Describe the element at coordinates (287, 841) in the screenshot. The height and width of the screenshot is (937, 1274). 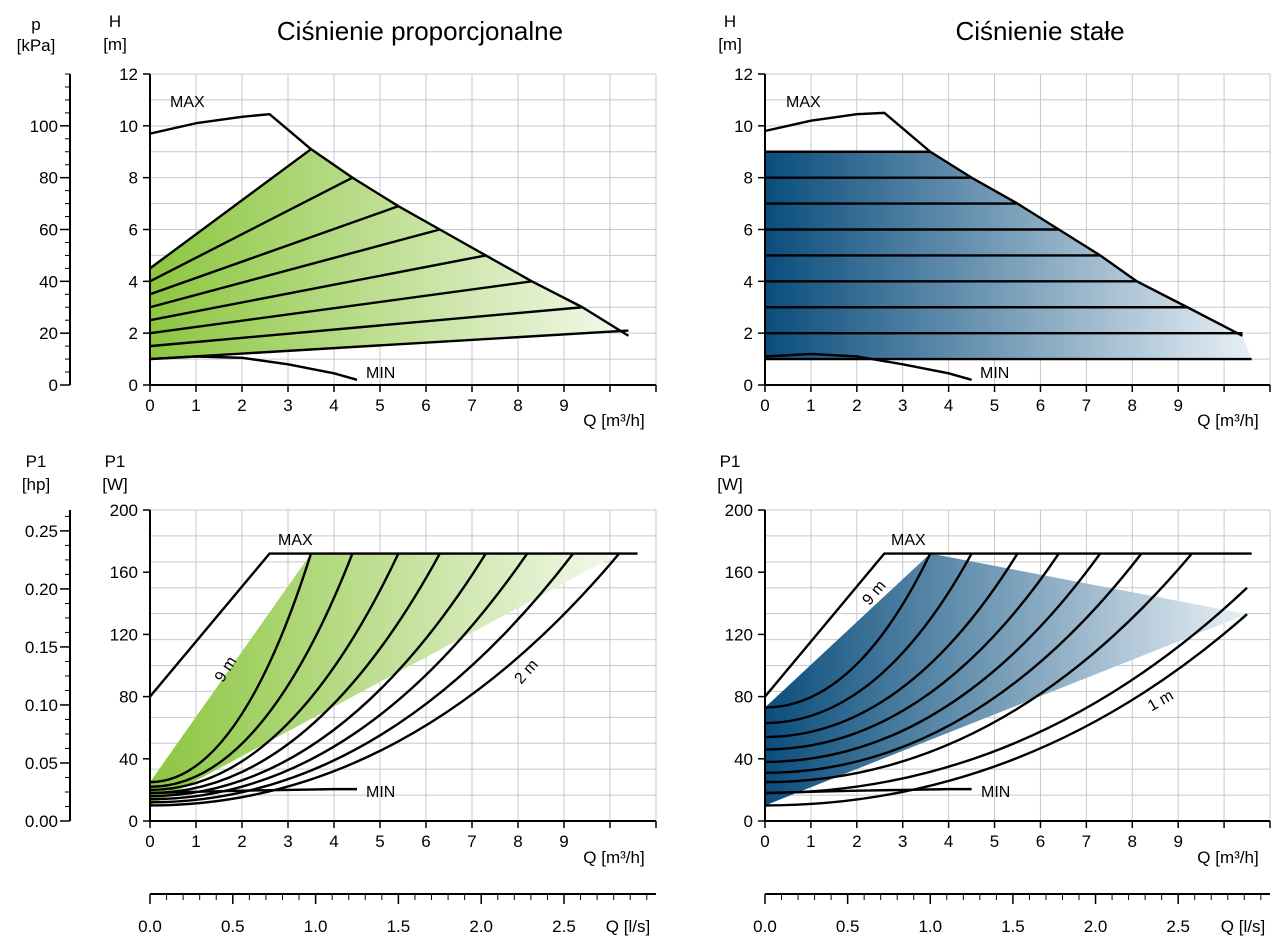
I see `power-proportional-x-tick-label: 3` at that location.